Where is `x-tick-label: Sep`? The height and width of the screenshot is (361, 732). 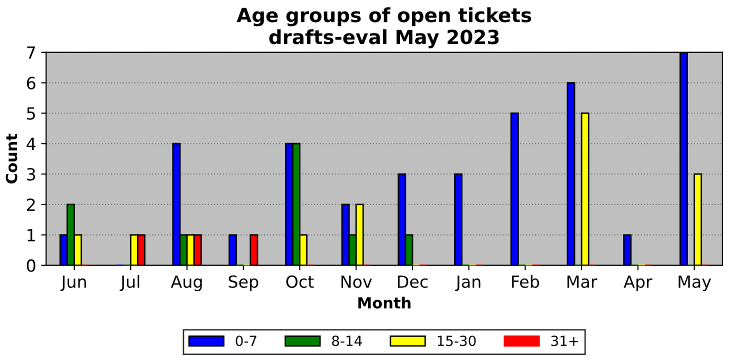 x-tick-label: Sep is located at coordinates (243, 283).